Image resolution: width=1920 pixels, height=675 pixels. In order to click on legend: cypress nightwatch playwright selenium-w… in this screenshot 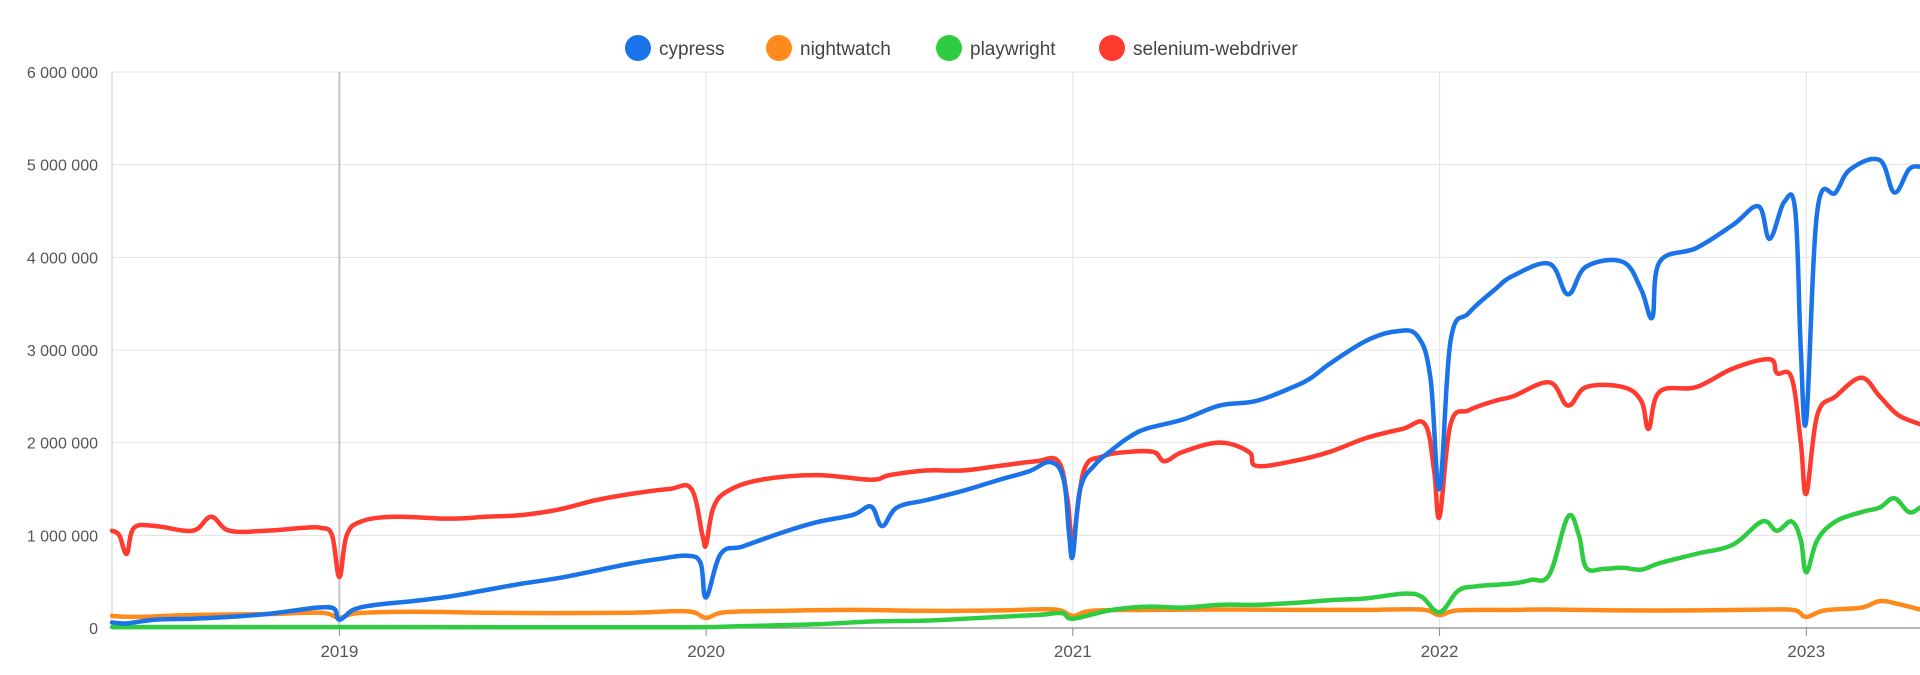, I will do `click(961, 48)`.